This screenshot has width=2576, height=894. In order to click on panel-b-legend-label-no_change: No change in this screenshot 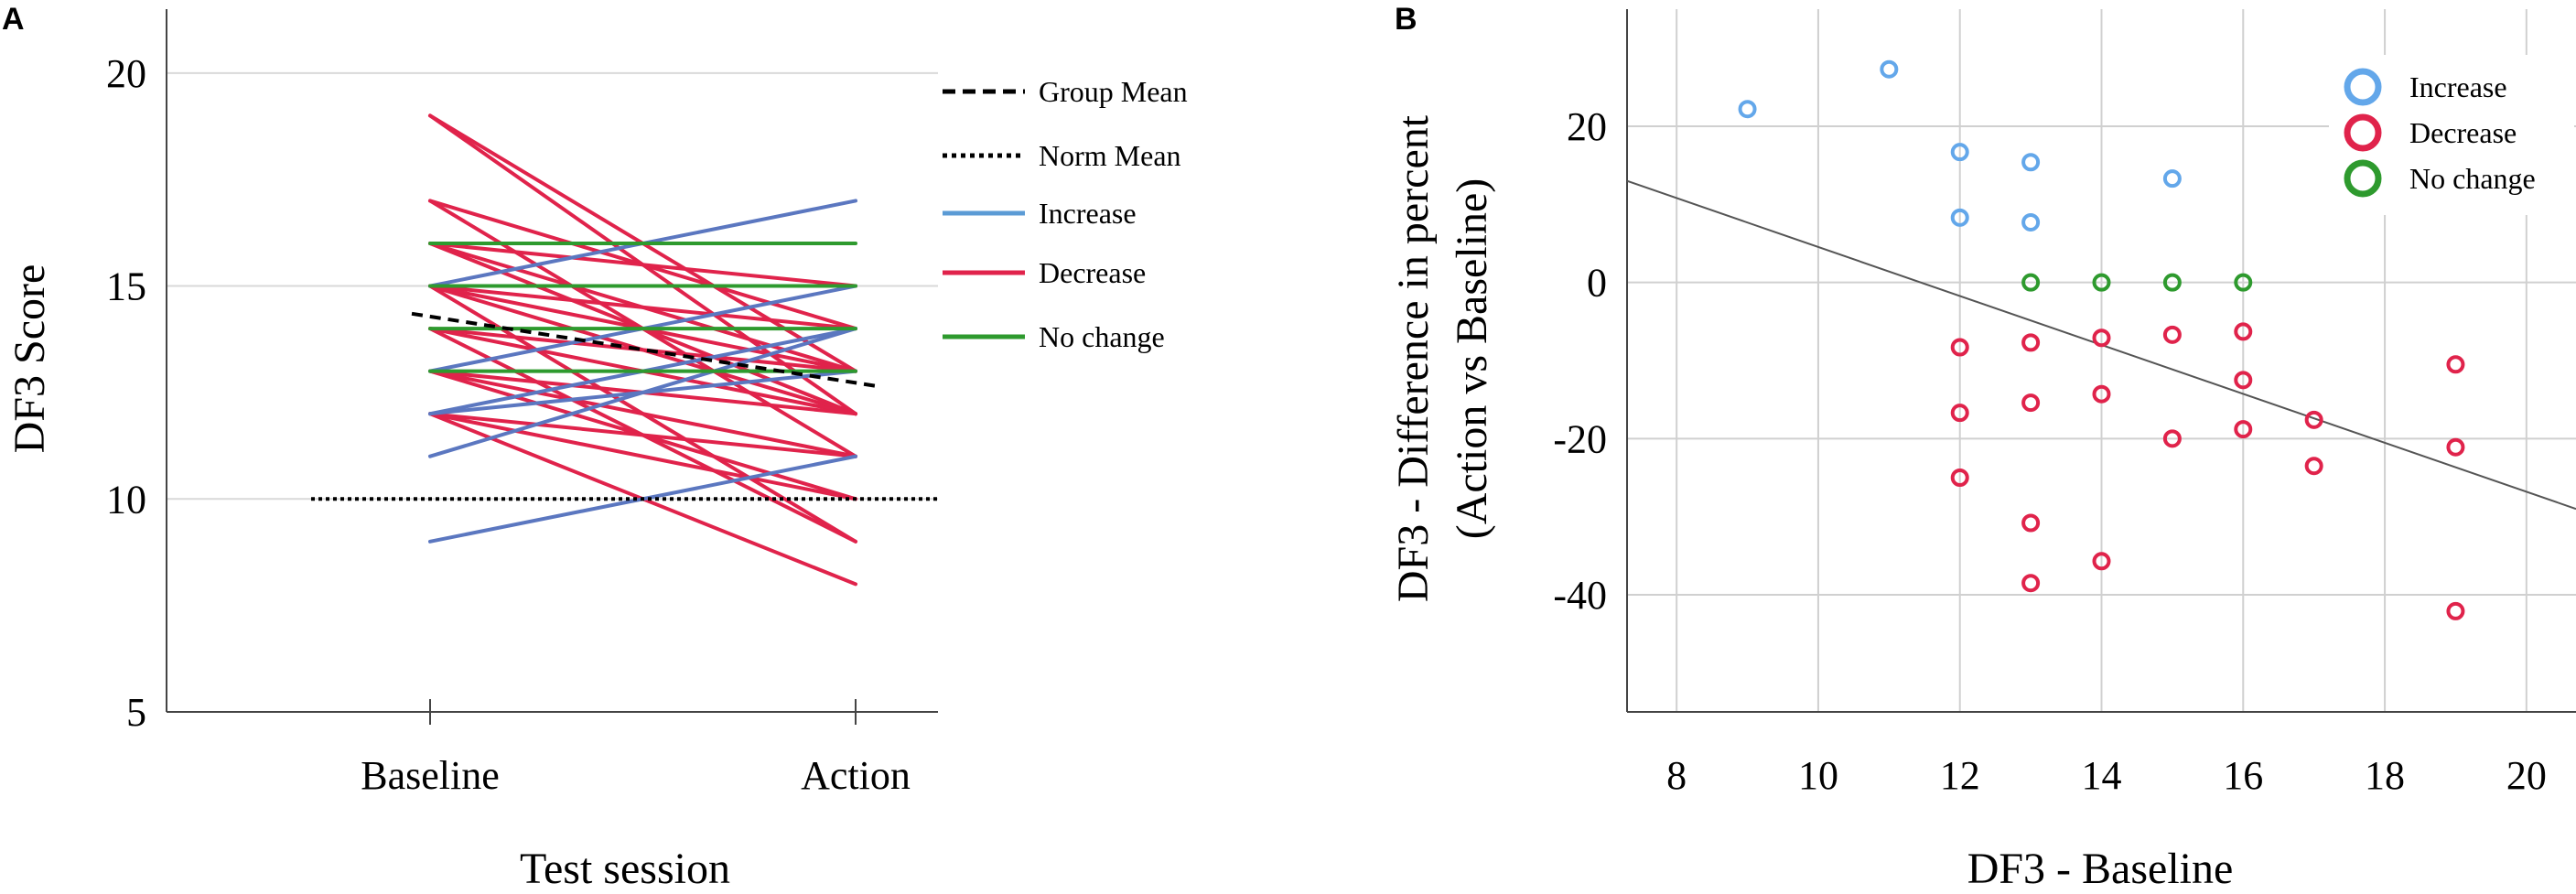, I will do `click(2472, 179)`.